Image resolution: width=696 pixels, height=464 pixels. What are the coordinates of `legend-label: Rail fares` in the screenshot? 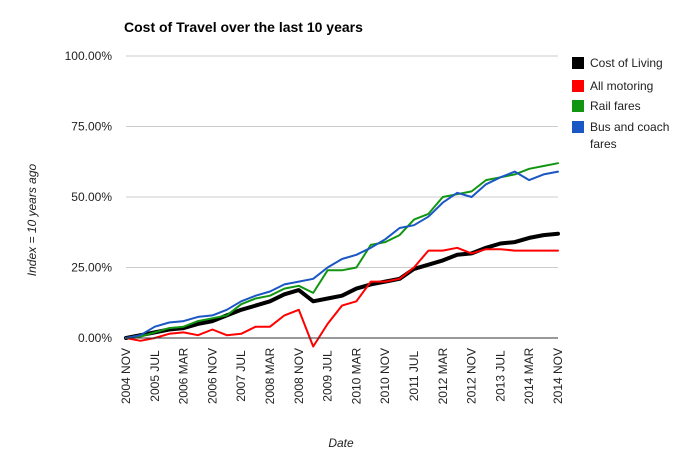 It's located at (615, 106).